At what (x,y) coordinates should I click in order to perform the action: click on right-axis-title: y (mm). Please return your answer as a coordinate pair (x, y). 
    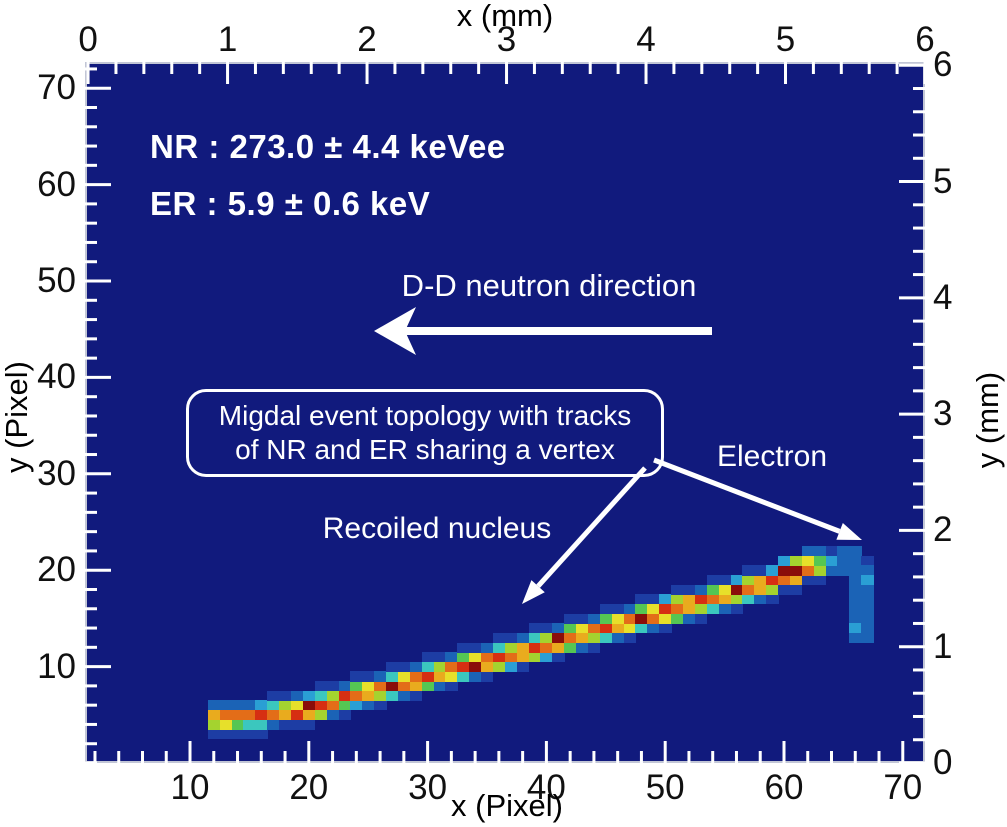
    Looking at the image, I should click on (987, 420).